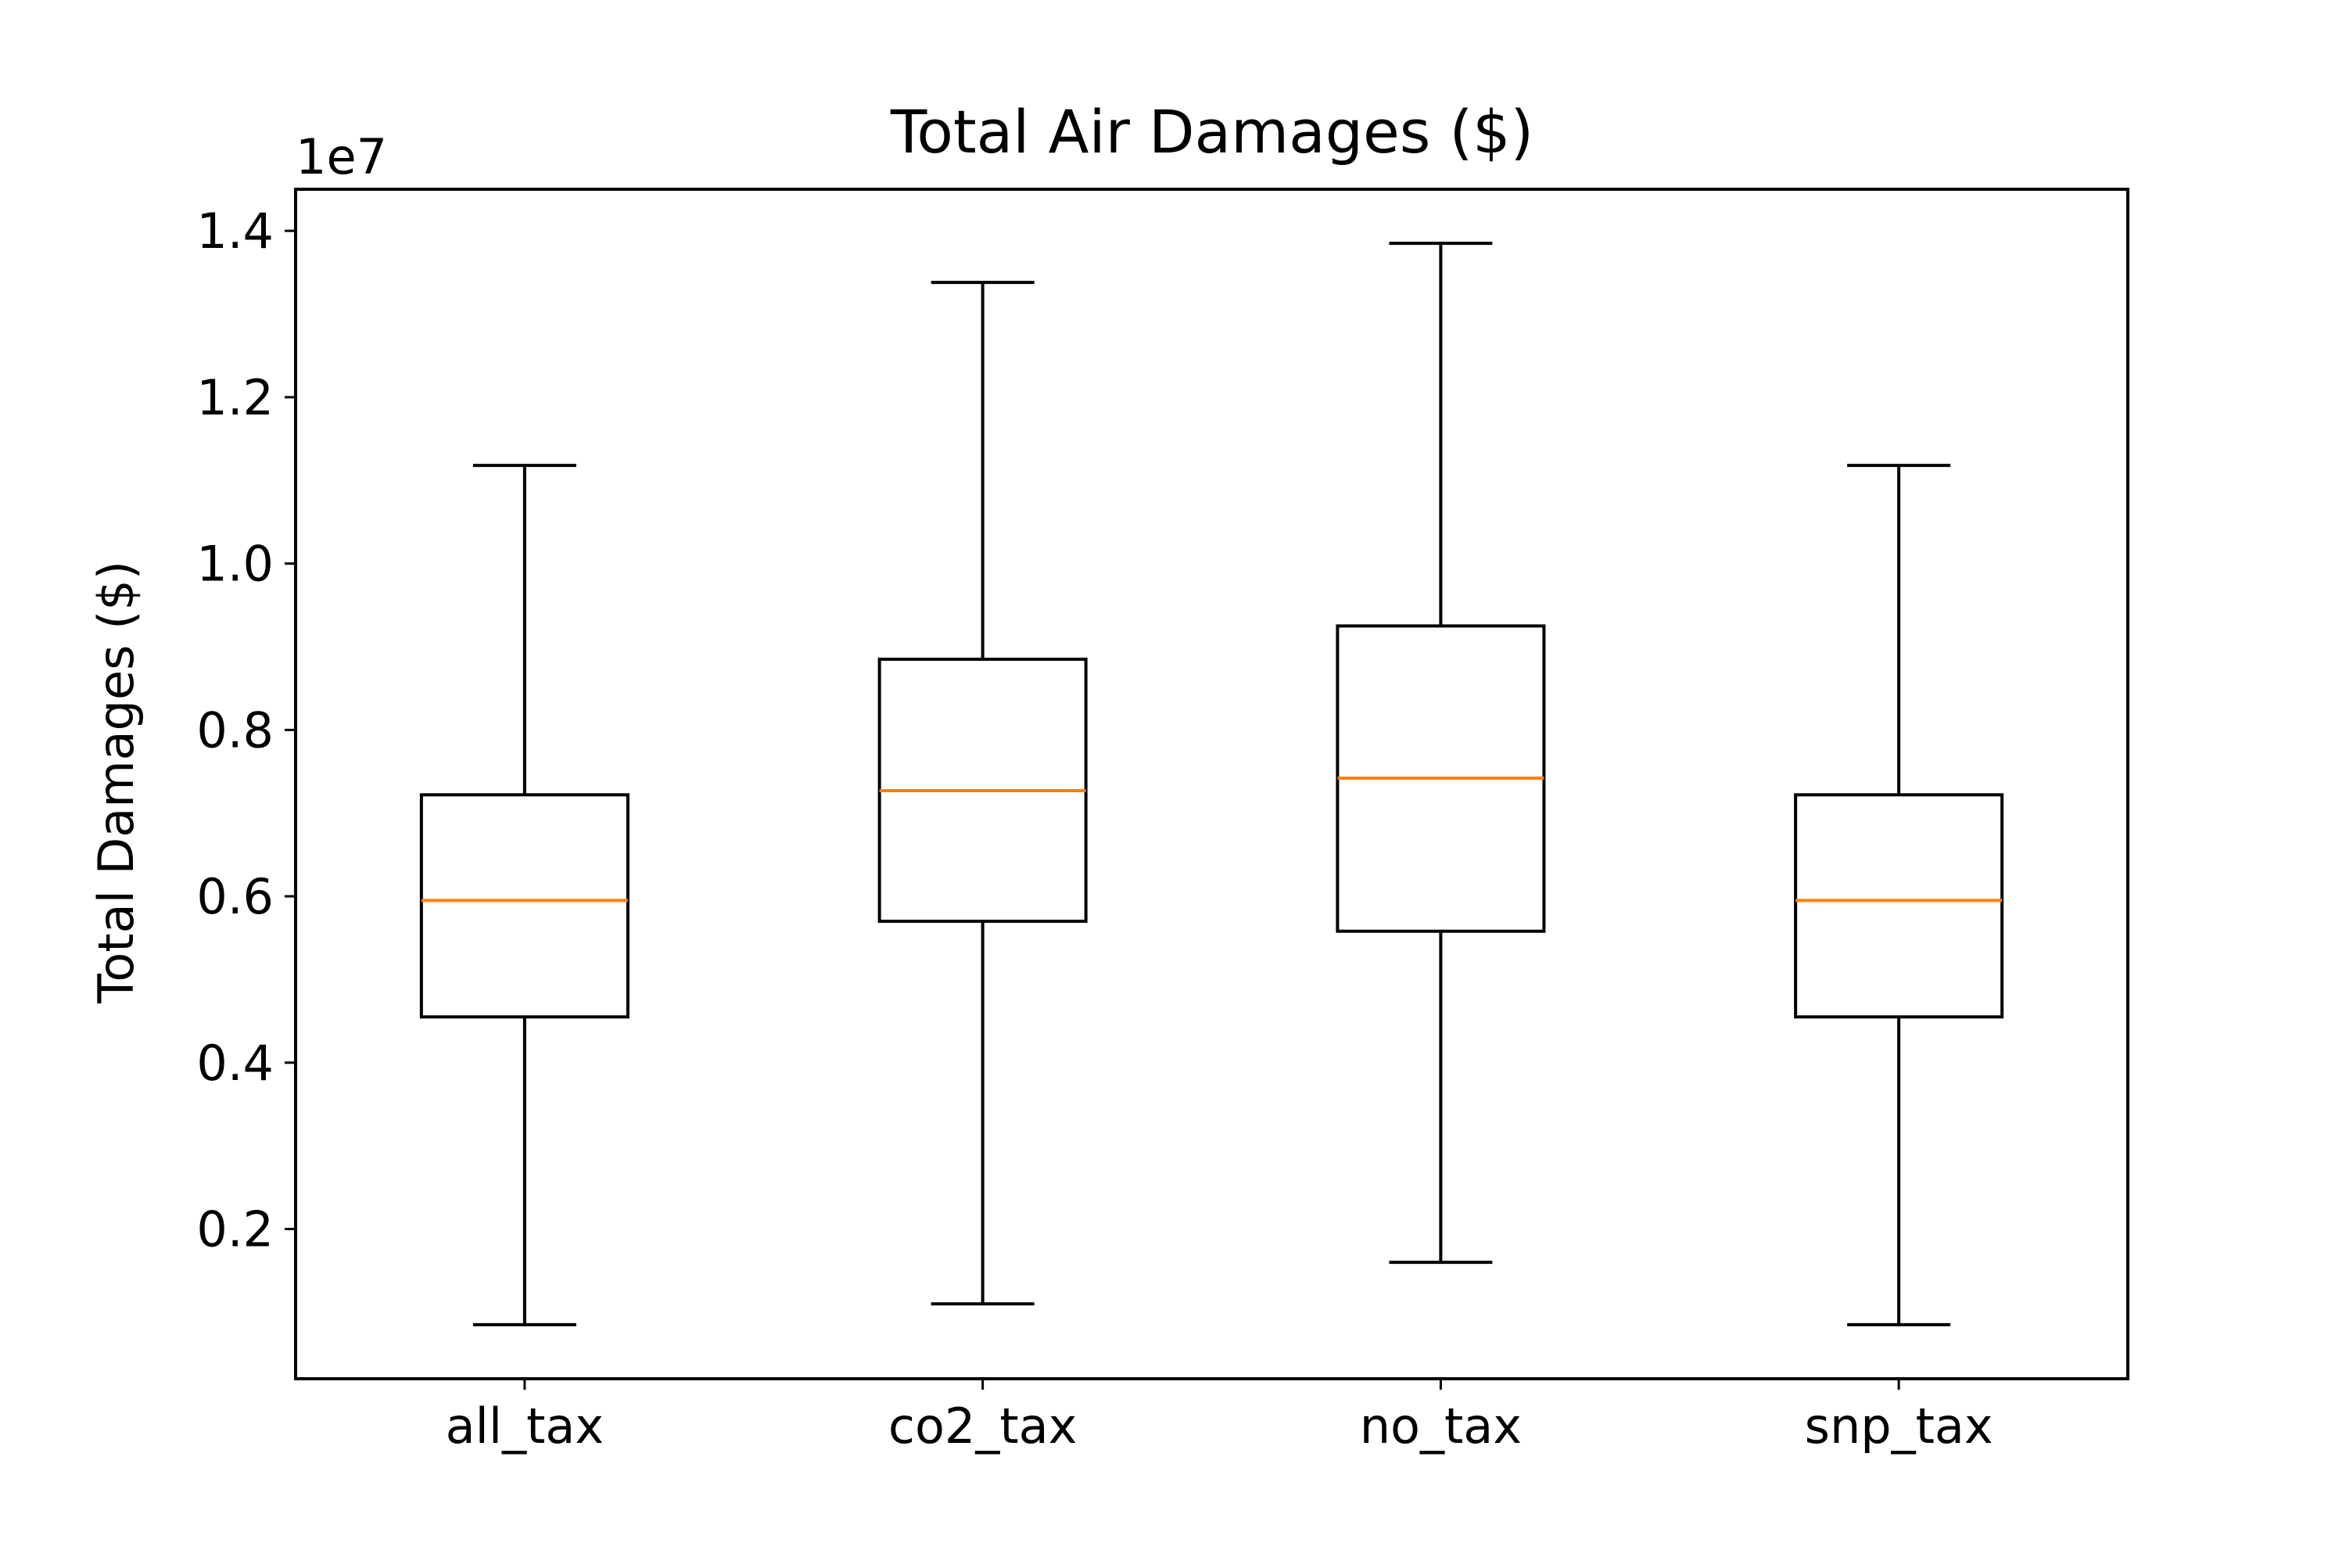 The width and height of the screenshot is (2346, 1568). What do you see at coordinates (235, 1063) in the screenshot?
I see `y-tick-label: 0.4` at bounding box center [235, 1063].